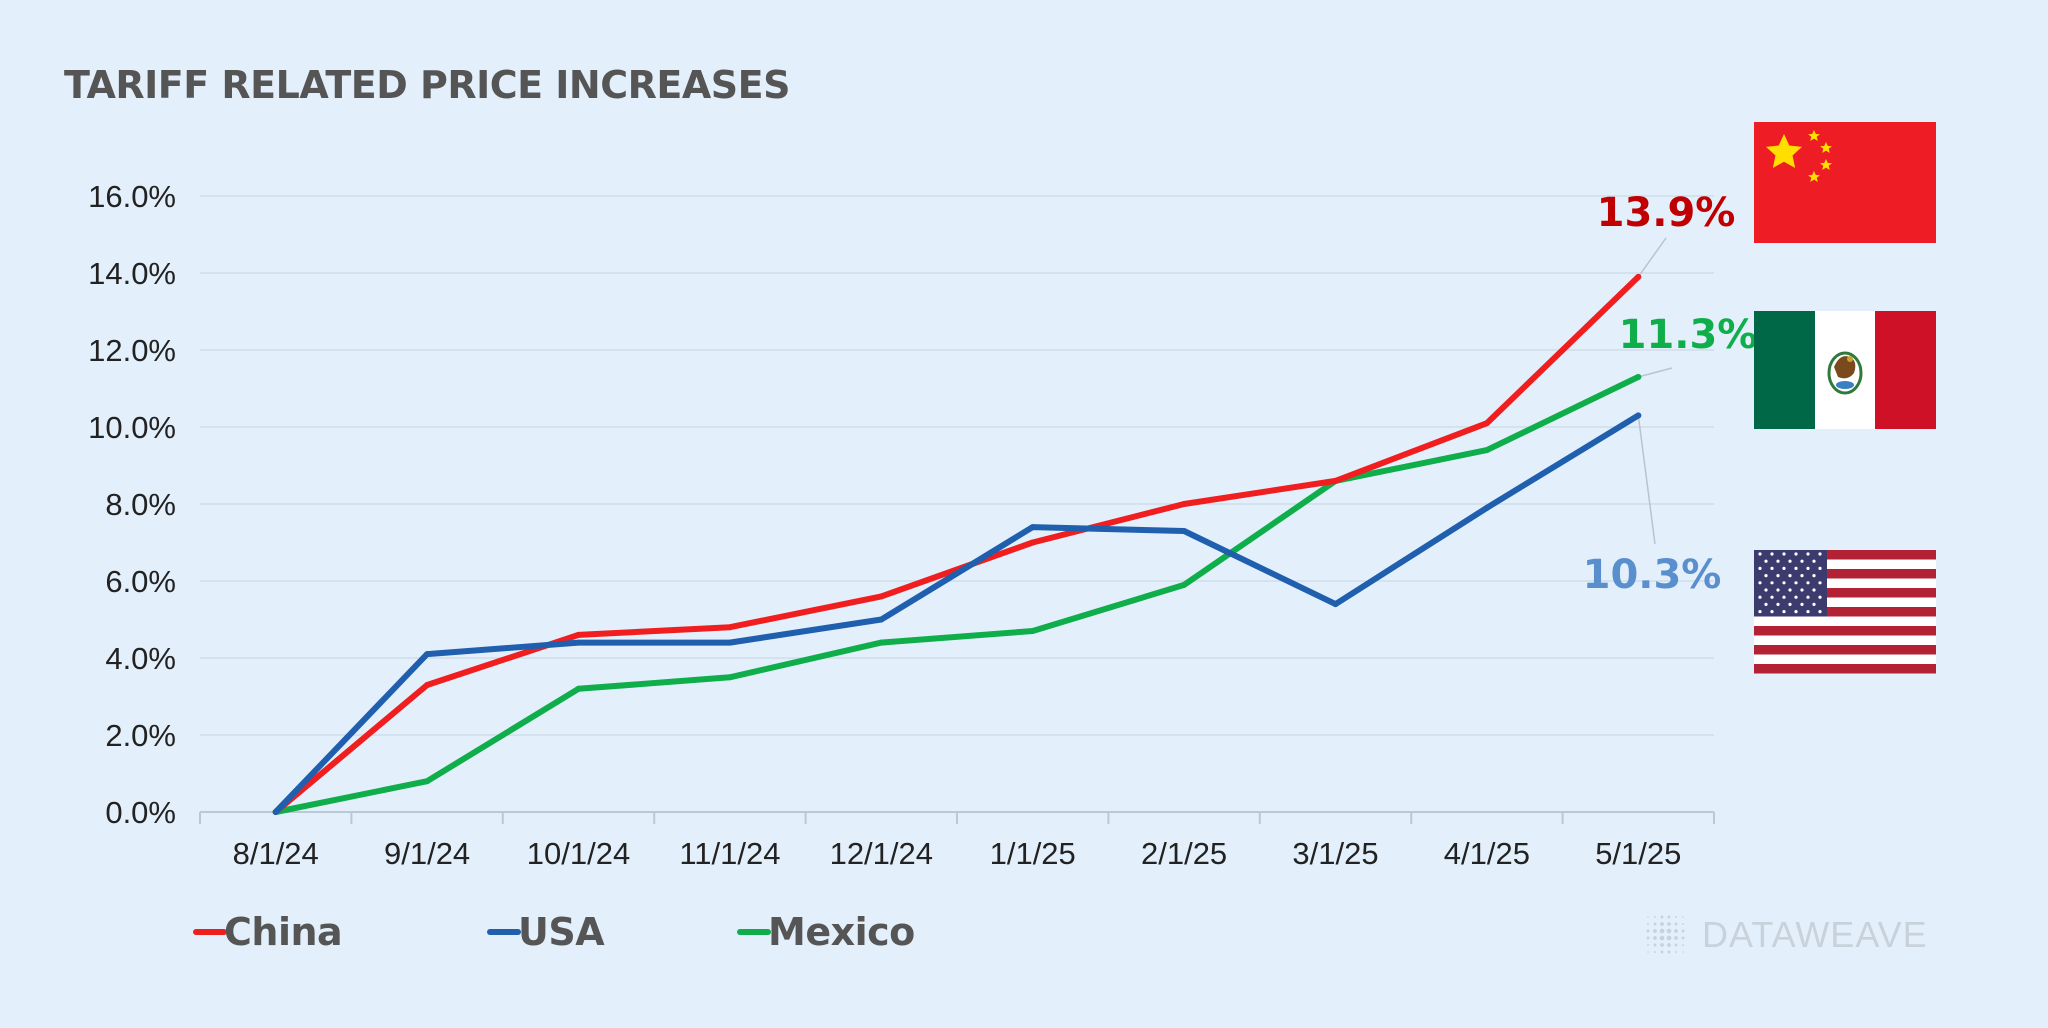 The height and width of the screenshot is (1028, 2048). What do you see at coordinates (881, 853) in the screenshot?
I see `x-tick-label: 12/1/24` at bounding box center [881, 853].